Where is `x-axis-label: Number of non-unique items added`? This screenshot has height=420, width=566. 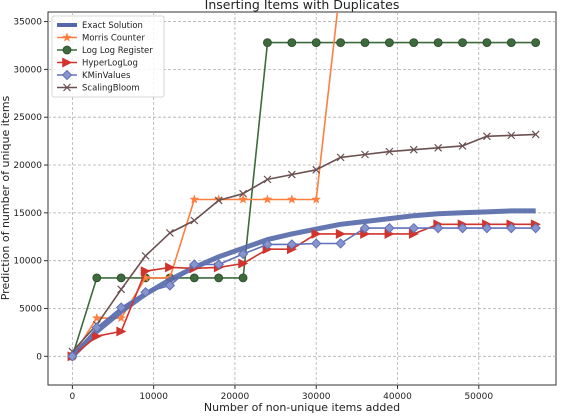 x-axis-label: Number of non-unique items added is located at coordinates (302, 407).